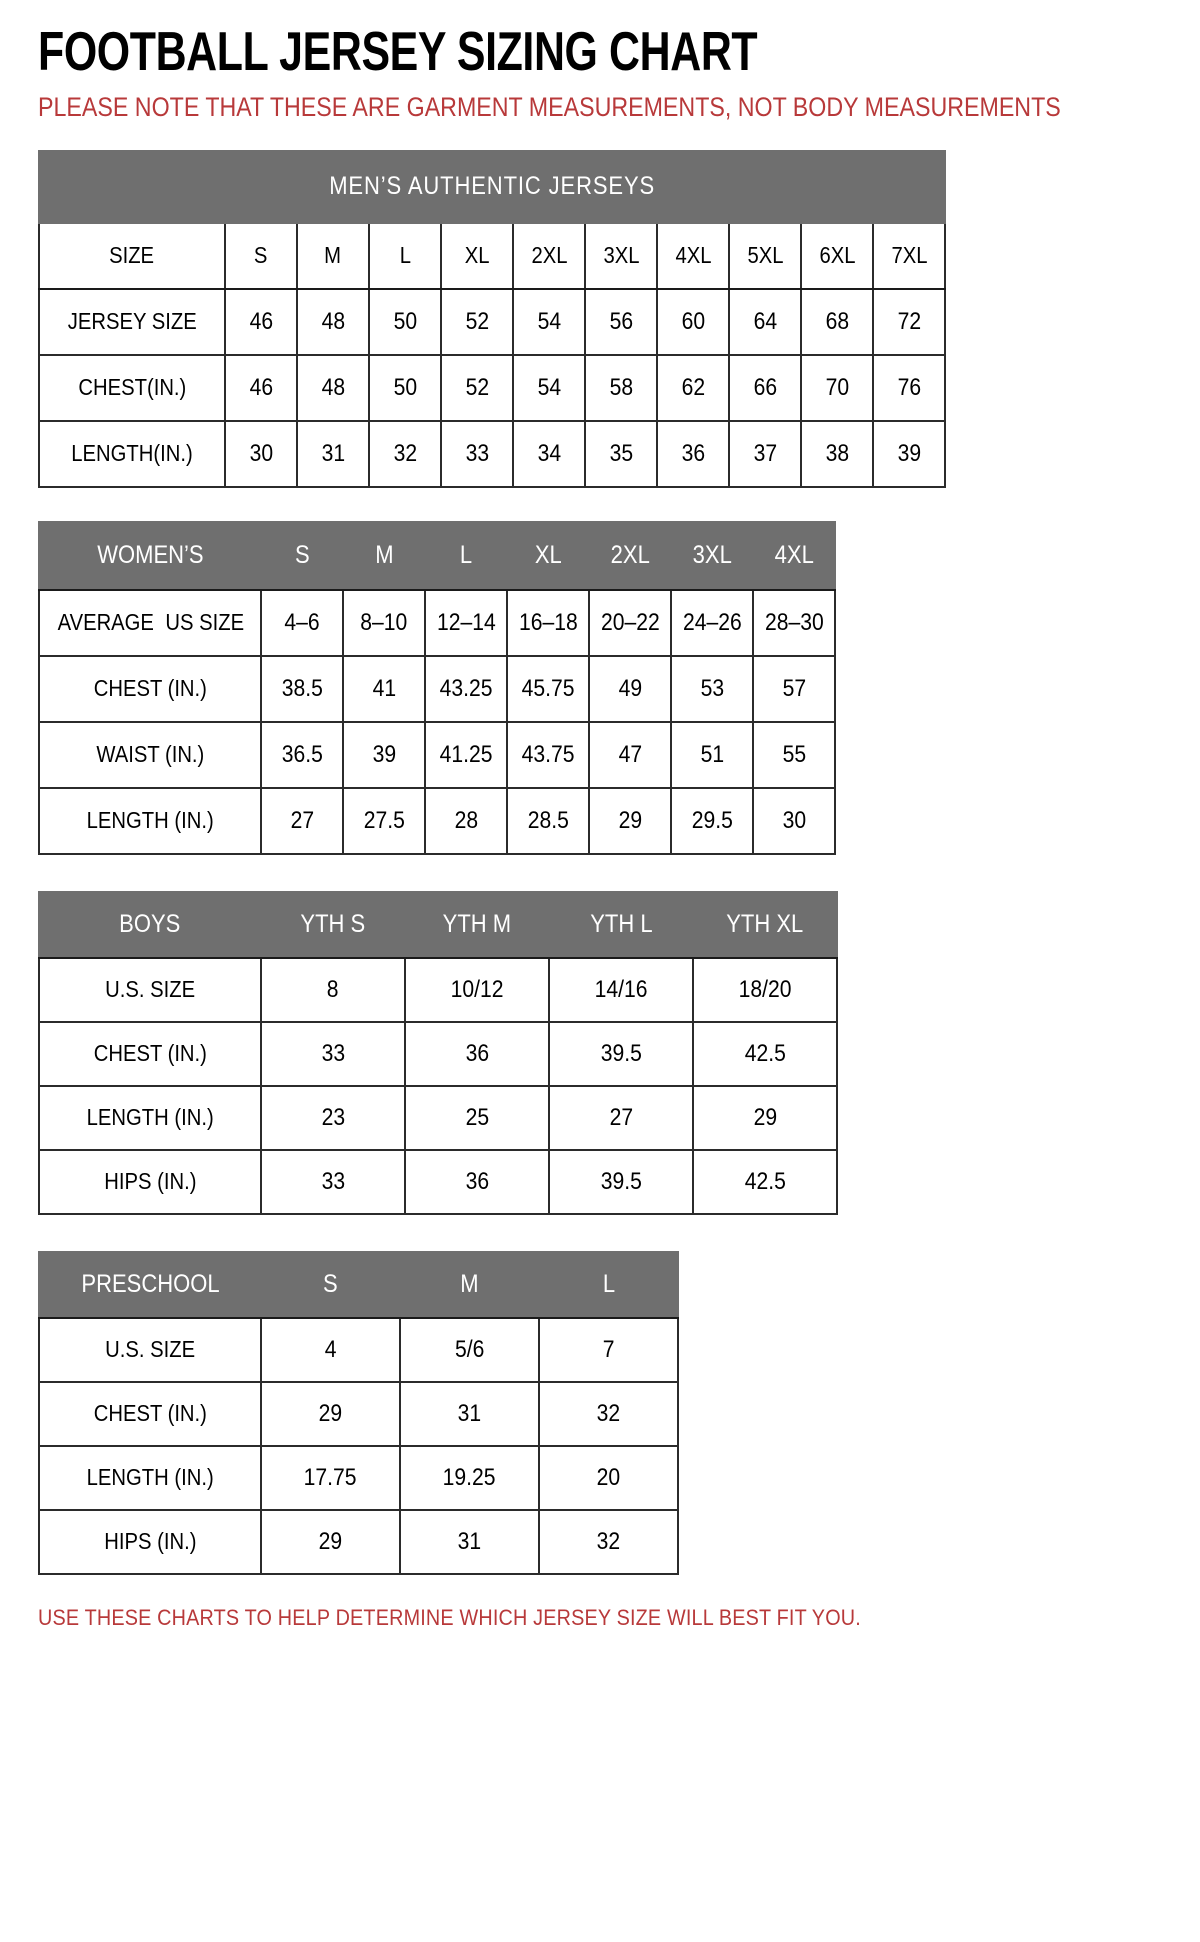 This screenshot has width=1200, height=1942. I want to click on table-row: LENGTH (IN.) 27 27.5 28 28.5 29 29.5 30, so click(437, 821).